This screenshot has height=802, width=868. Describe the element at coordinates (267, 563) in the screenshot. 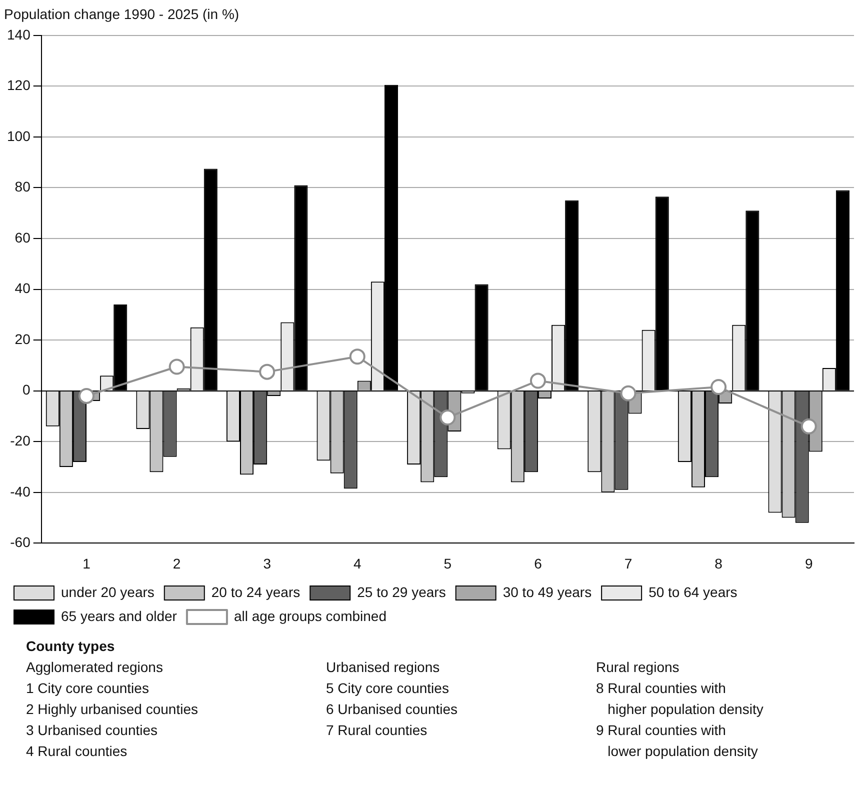

I see `x-tick-label: 3` at that location.